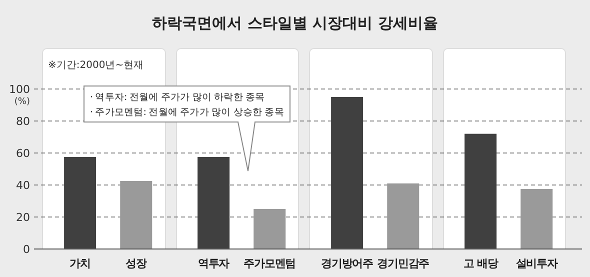 The image size is (590, 277). What do you see at coordinates (23, 185) in the screenshot?
I see `y-tick-label: 40` at bounding box center [23, 185].